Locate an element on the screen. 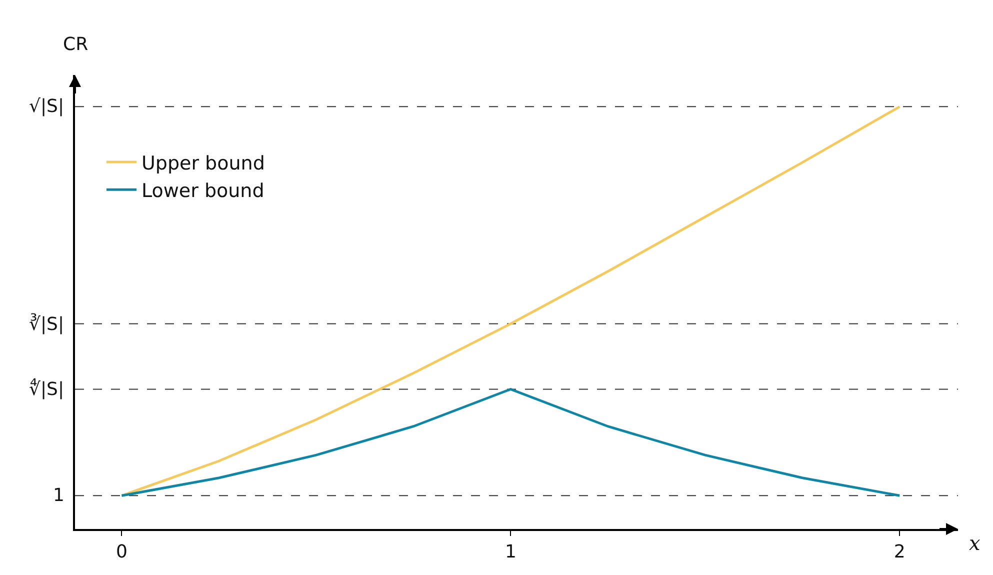  x-tick-label: 0 is located at coordinates (122, 552).